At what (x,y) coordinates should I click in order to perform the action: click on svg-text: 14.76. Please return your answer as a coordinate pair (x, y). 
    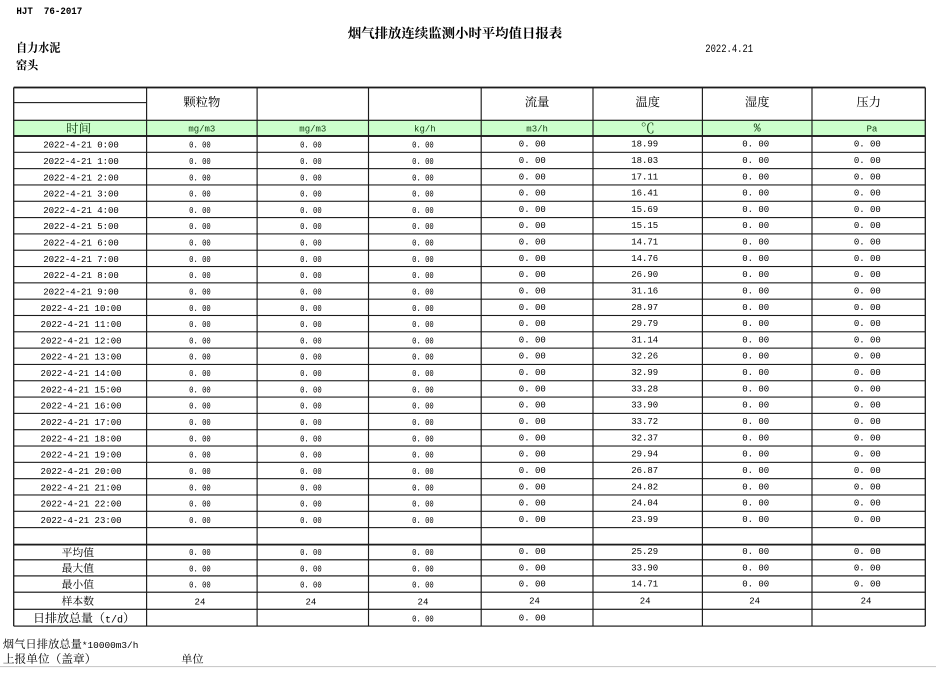
    Looking at the image, I should click on (644, 258).